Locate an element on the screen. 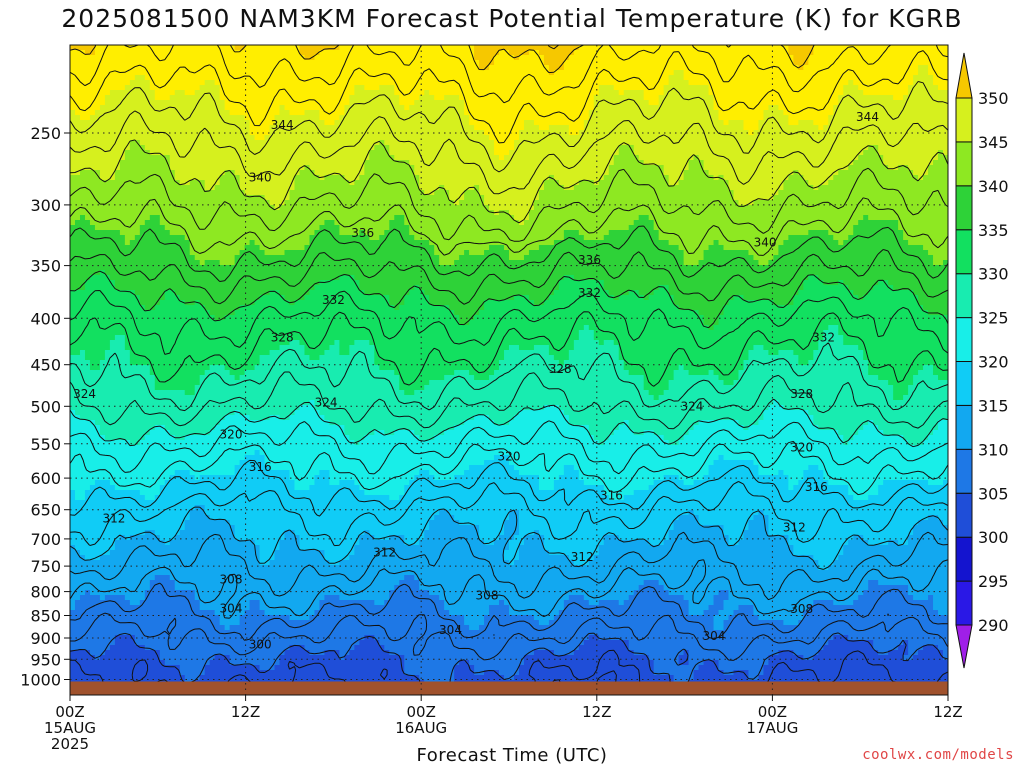  colorbar-segment is located at coordinates (964, 252).